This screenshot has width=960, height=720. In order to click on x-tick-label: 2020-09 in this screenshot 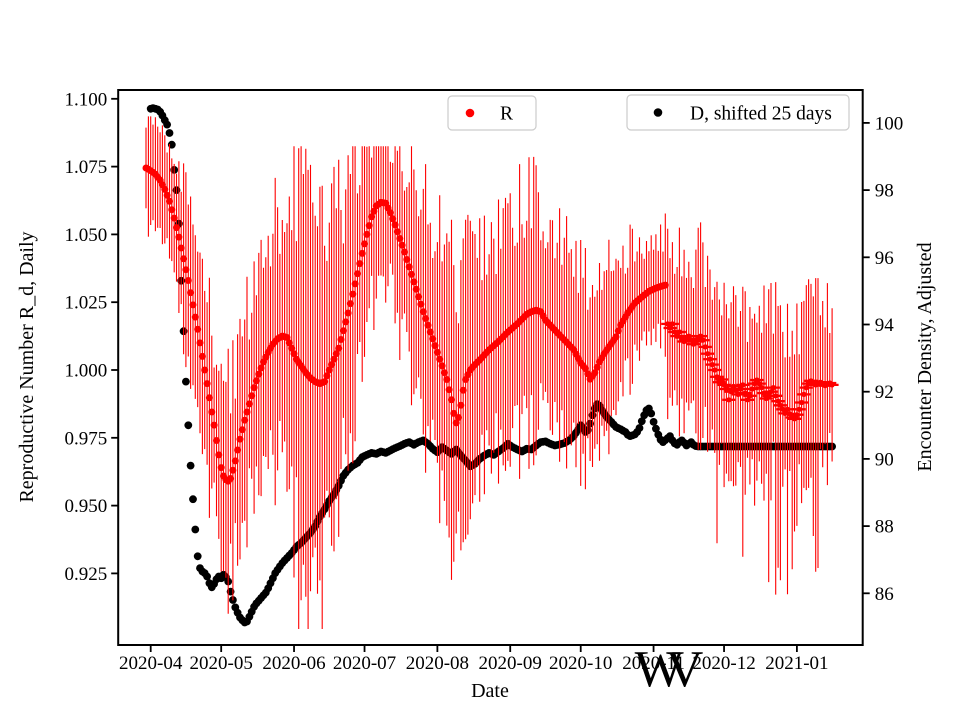, I will do `click(510, 663)`.